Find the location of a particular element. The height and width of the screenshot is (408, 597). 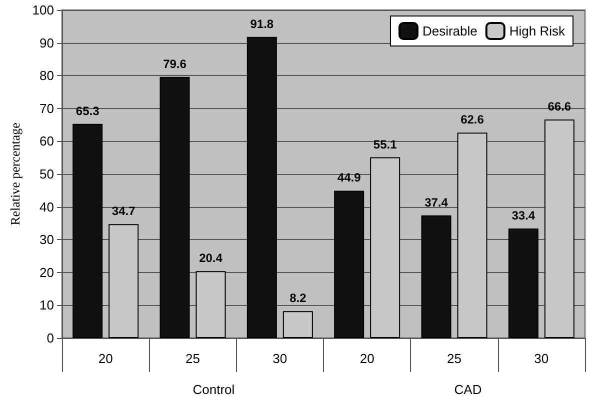

legend-label: Desirable is located at coordinates (450, 31).